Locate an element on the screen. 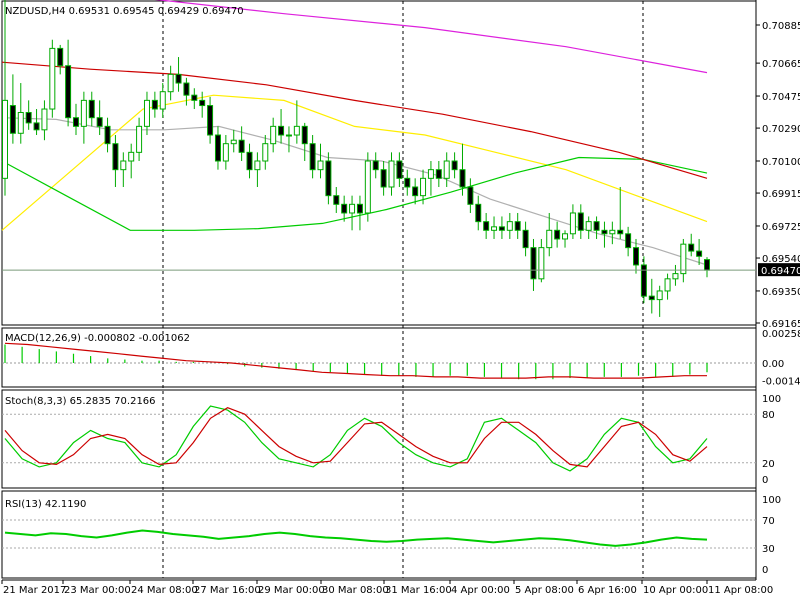 The width and height of the screenshot is (800, 600). time-tick-label: 11 Apr 08:00 is located at coordinates (740, 590).